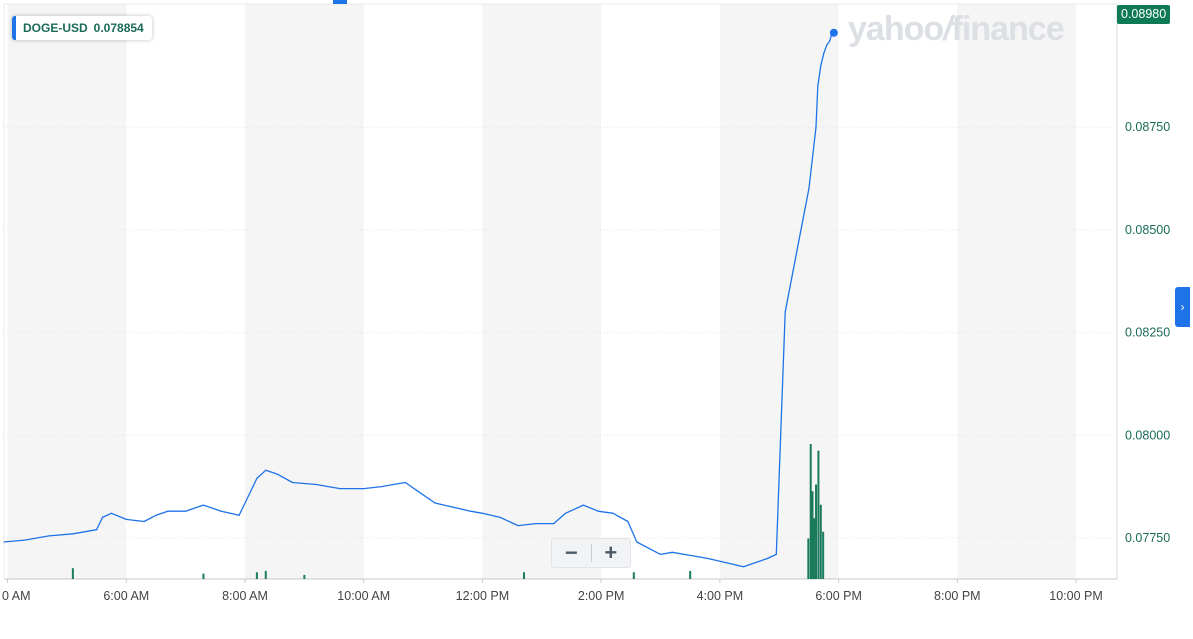  I want to click on top-range-marker, so click(340, 2).